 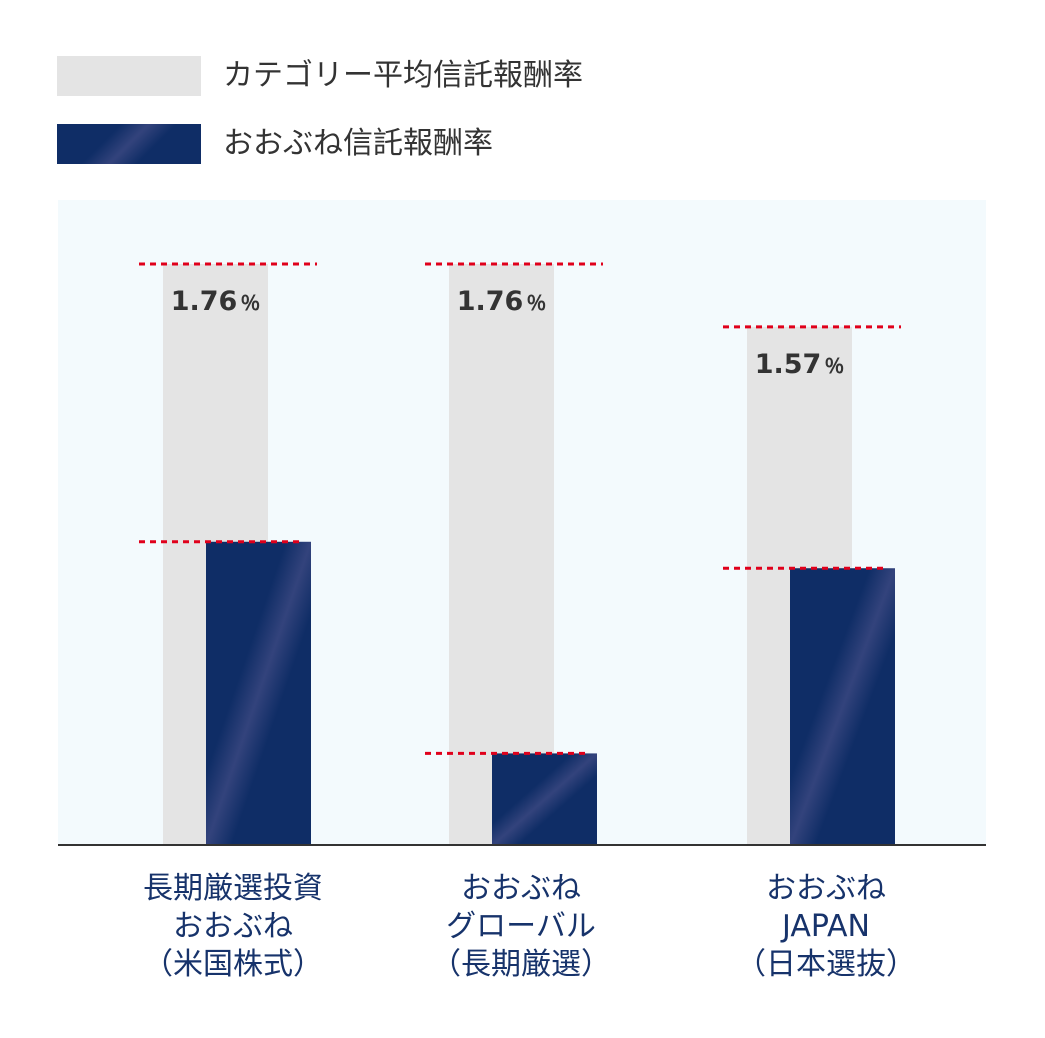 What do you see at coordinates (233, 888) in the screenshot?
I see `category-label-line: 長期厳選投資` at bounding box center [233, 888].